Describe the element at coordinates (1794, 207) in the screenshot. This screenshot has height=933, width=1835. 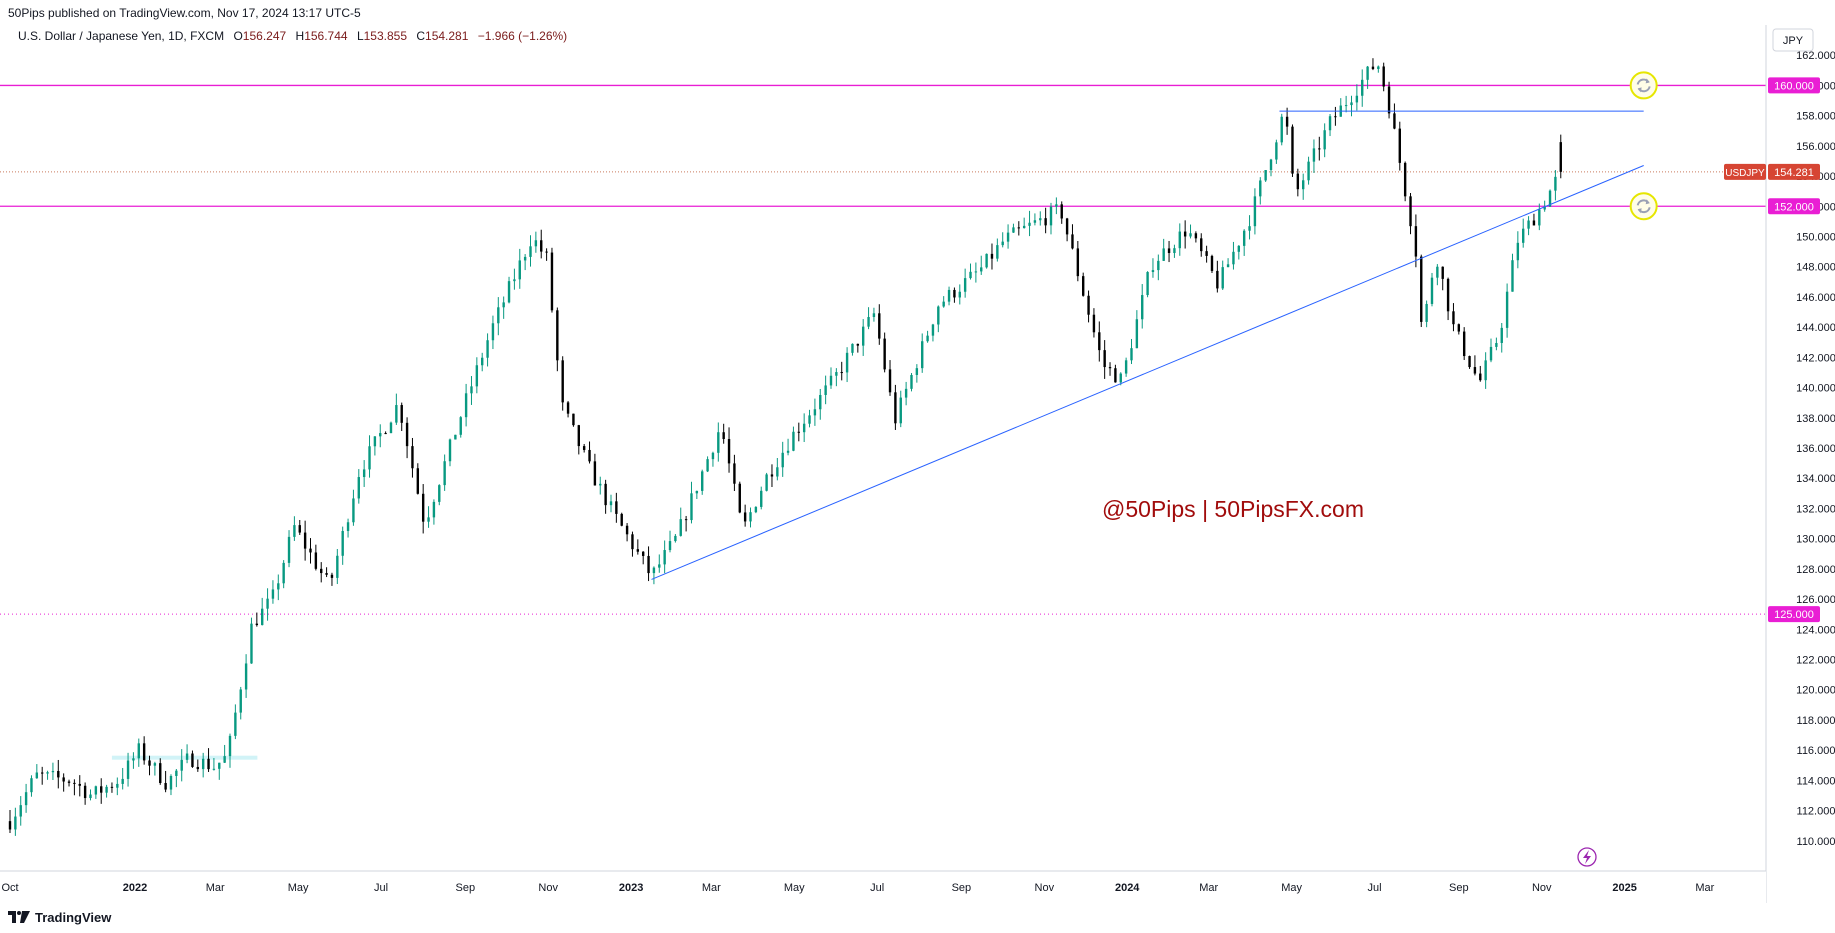
I see `level-badge-label: 152.000` at that location.